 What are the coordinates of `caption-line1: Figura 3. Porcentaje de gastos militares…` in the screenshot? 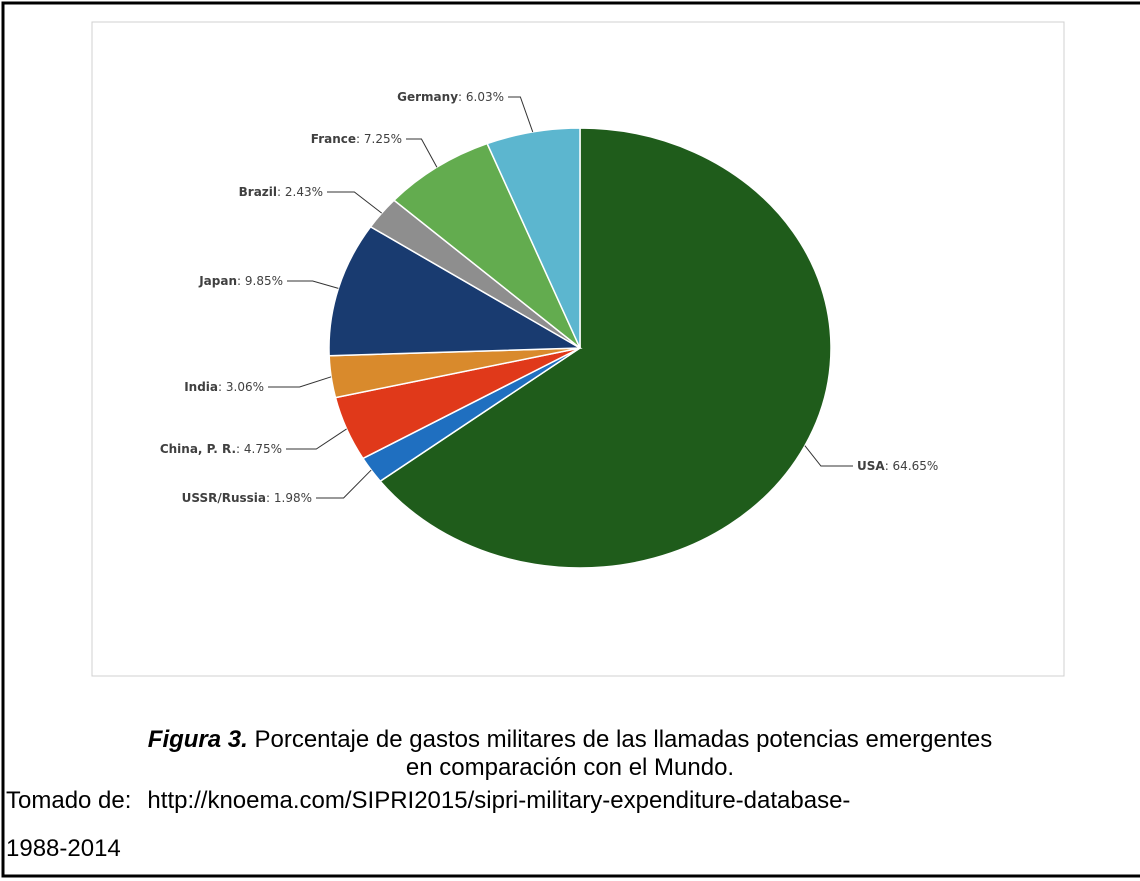 It's located at (570, 739).